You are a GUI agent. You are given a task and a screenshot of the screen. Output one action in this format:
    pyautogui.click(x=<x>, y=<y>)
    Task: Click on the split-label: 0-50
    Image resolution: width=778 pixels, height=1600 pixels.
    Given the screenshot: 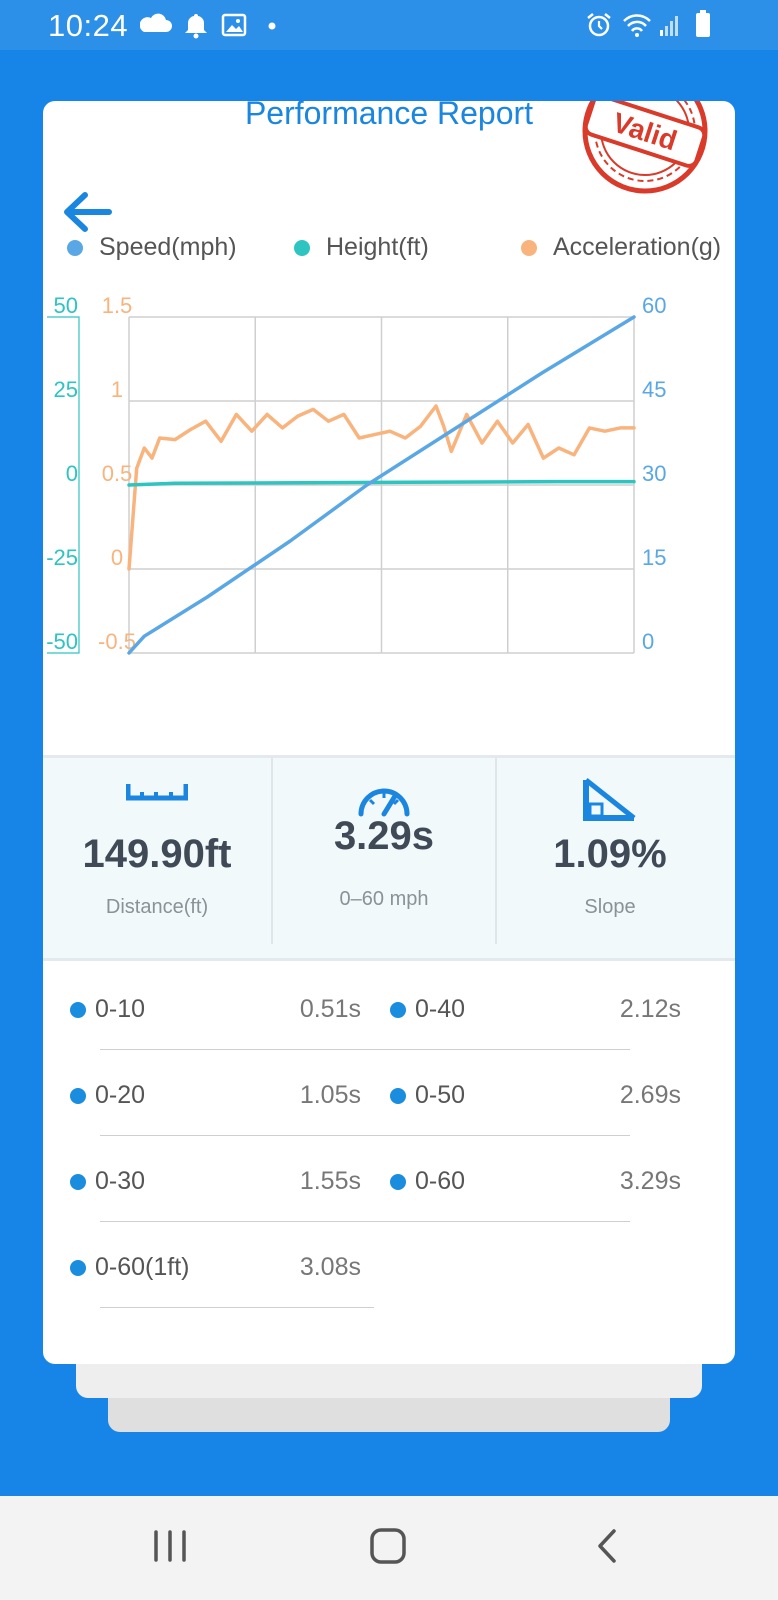 What is the action you would take?
    pyautogui.click(x=440, y=1095)
    